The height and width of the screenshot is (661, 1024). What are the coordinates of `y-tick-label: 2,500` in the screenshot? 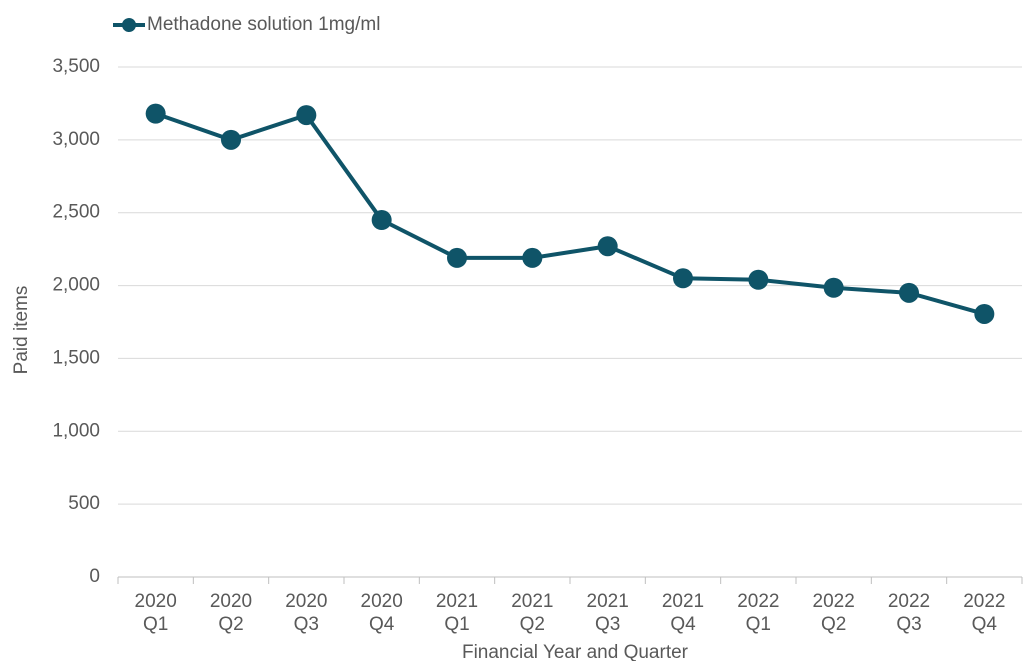 It's located at (76, 212).